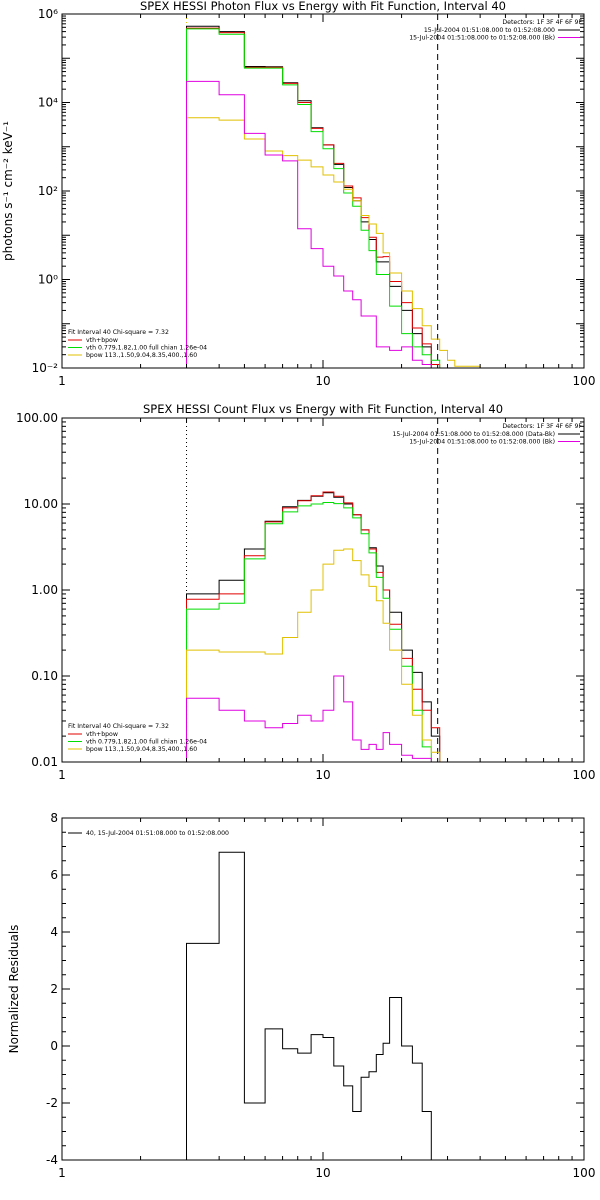 This screenshot has width=600, height=1200. Describe the element at coordinates (48, 14) in the screenshot. I see `y-tick-label: 10⁶` at that location.